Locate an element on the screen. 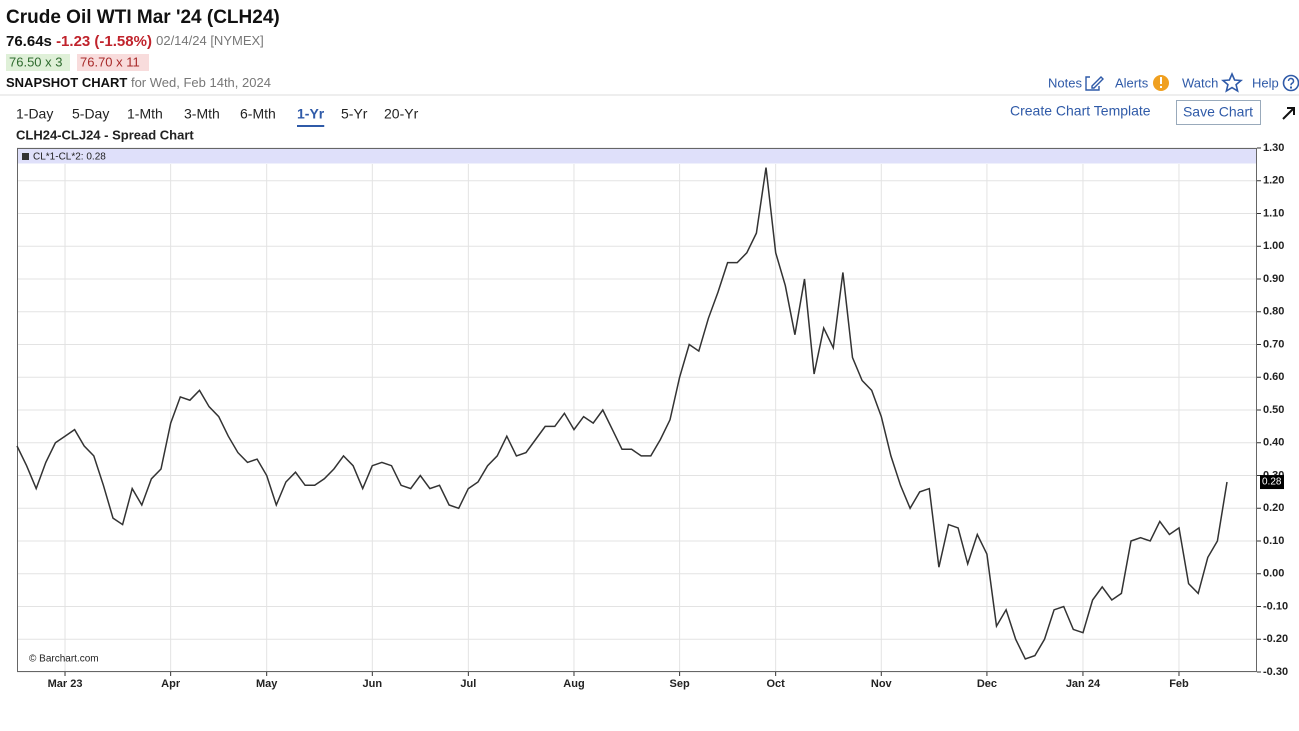 The image size is (1299, 731). legend-label: CL*1-CL*2: 0.28 is located at coordinates (69, 157).